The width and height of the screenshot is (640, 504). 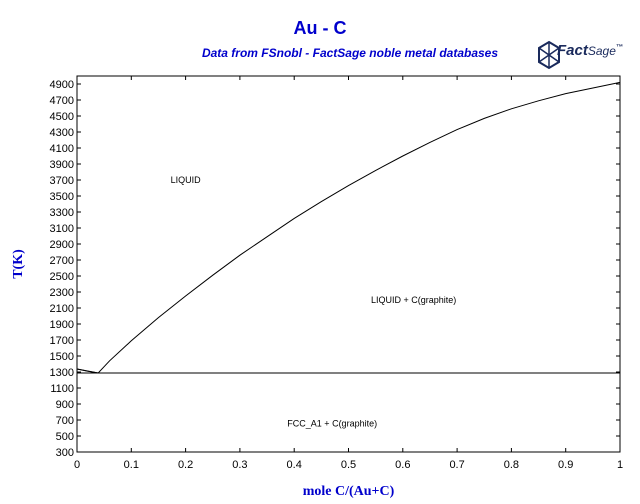 What do you see at coordinates (65, 421) in the screenshot?
I see `y-tick-label: 700` at bounding box center [65, 421].